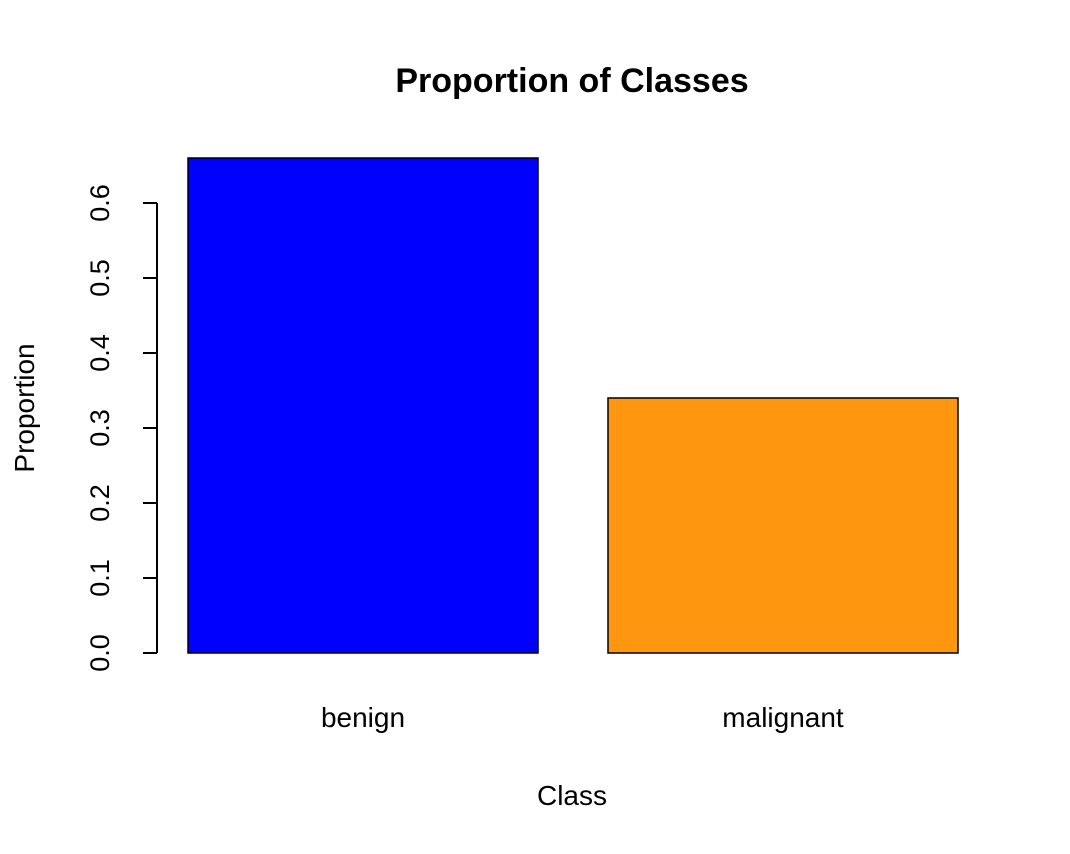  What do you see at coordinates (363, 717) in the screenshot?
I see `x-category-label-benign: benign` at bounding box center [363, 717].